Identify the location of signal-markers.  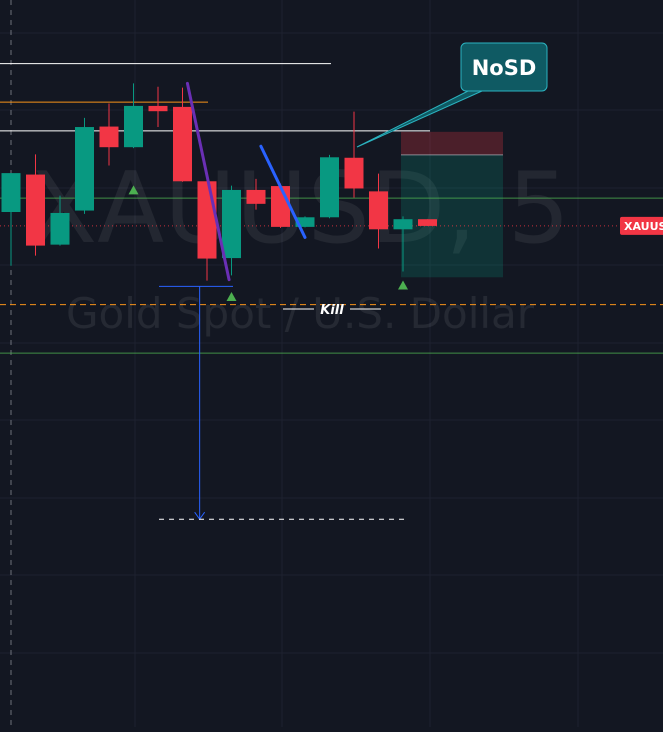
(268, 243).